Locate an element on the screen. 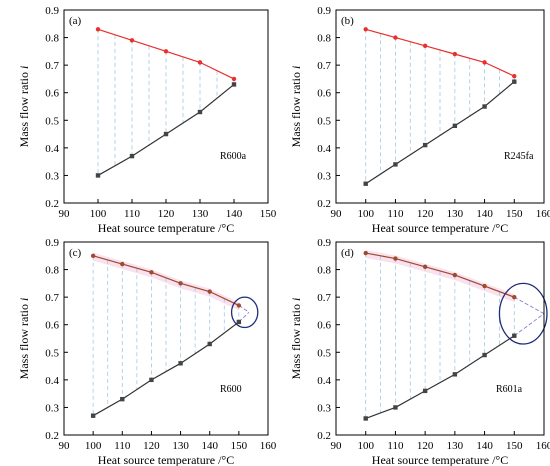  fluid-label: R601a is located at coordinates (509, 389).